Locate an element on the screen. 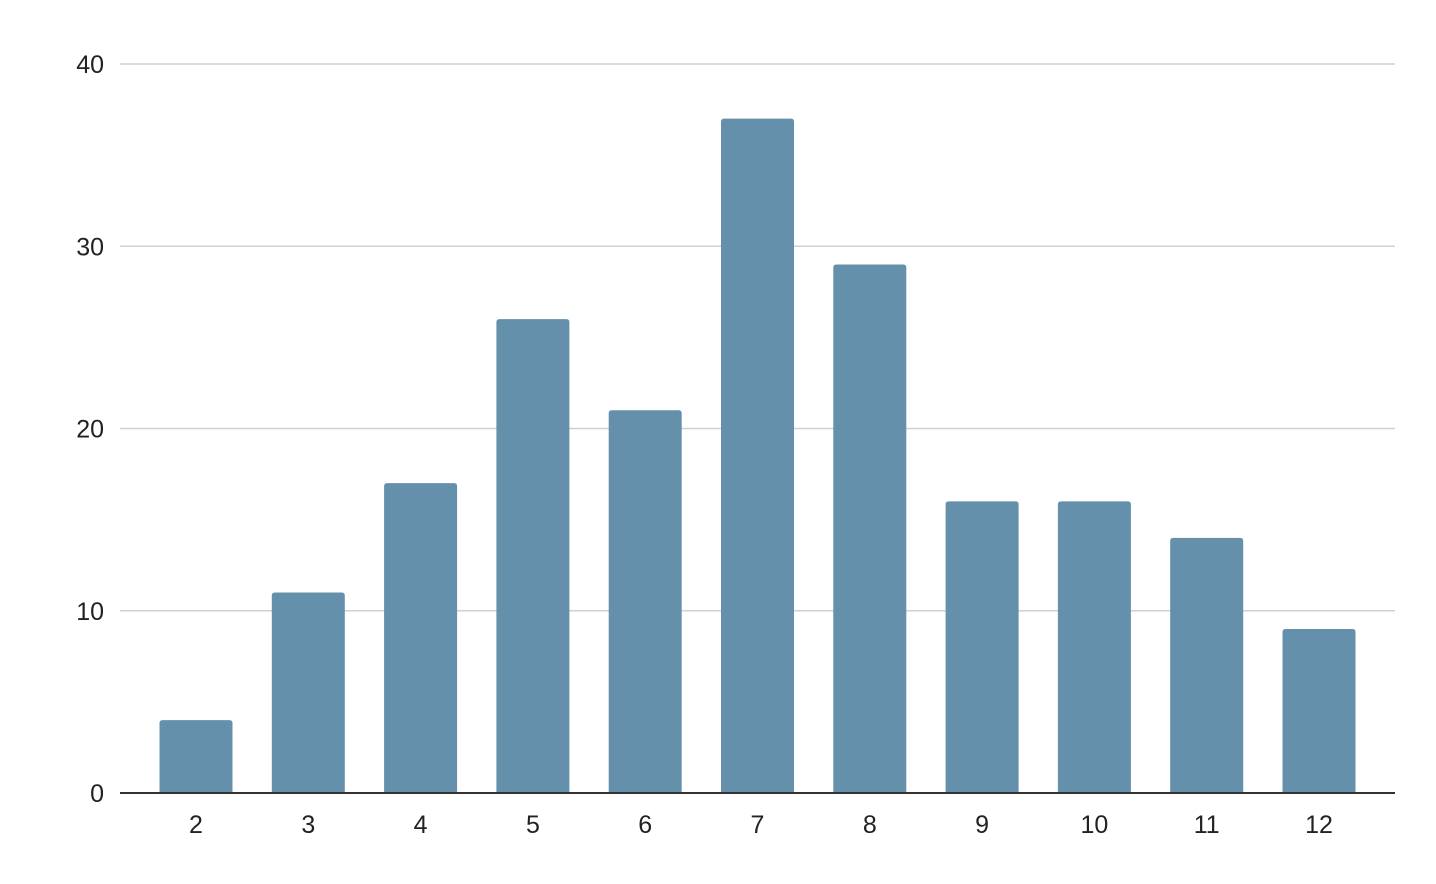 The width and height of the screenshot is (1436, 884). x-tick-label: 6 is located at coordinates (645, 825).